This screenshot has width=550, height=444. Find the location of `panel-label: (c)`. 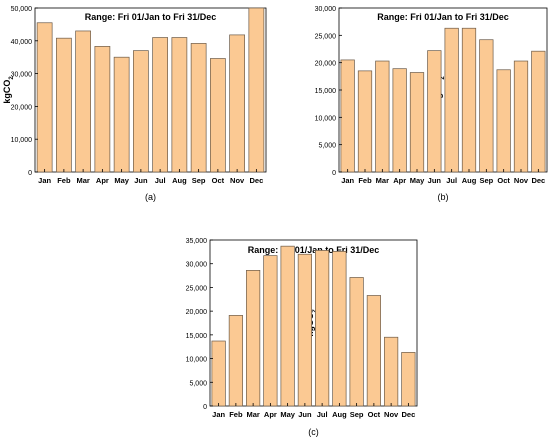

panel-label: (c) is located at coordinates (313, 432).